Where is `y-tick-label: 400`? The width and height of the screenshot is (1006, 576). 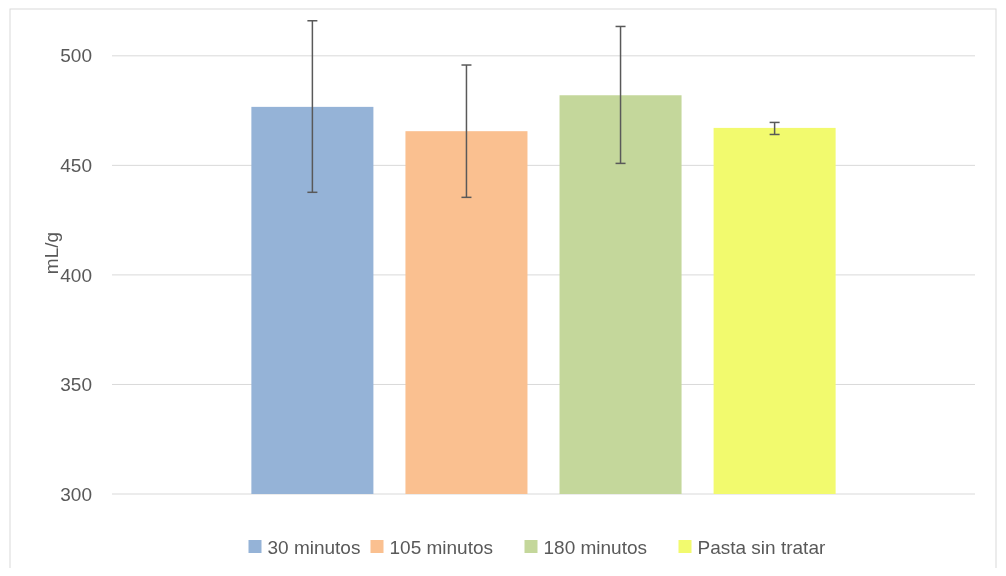 y-tick-label: 400 is located at coordinates (76, 275).